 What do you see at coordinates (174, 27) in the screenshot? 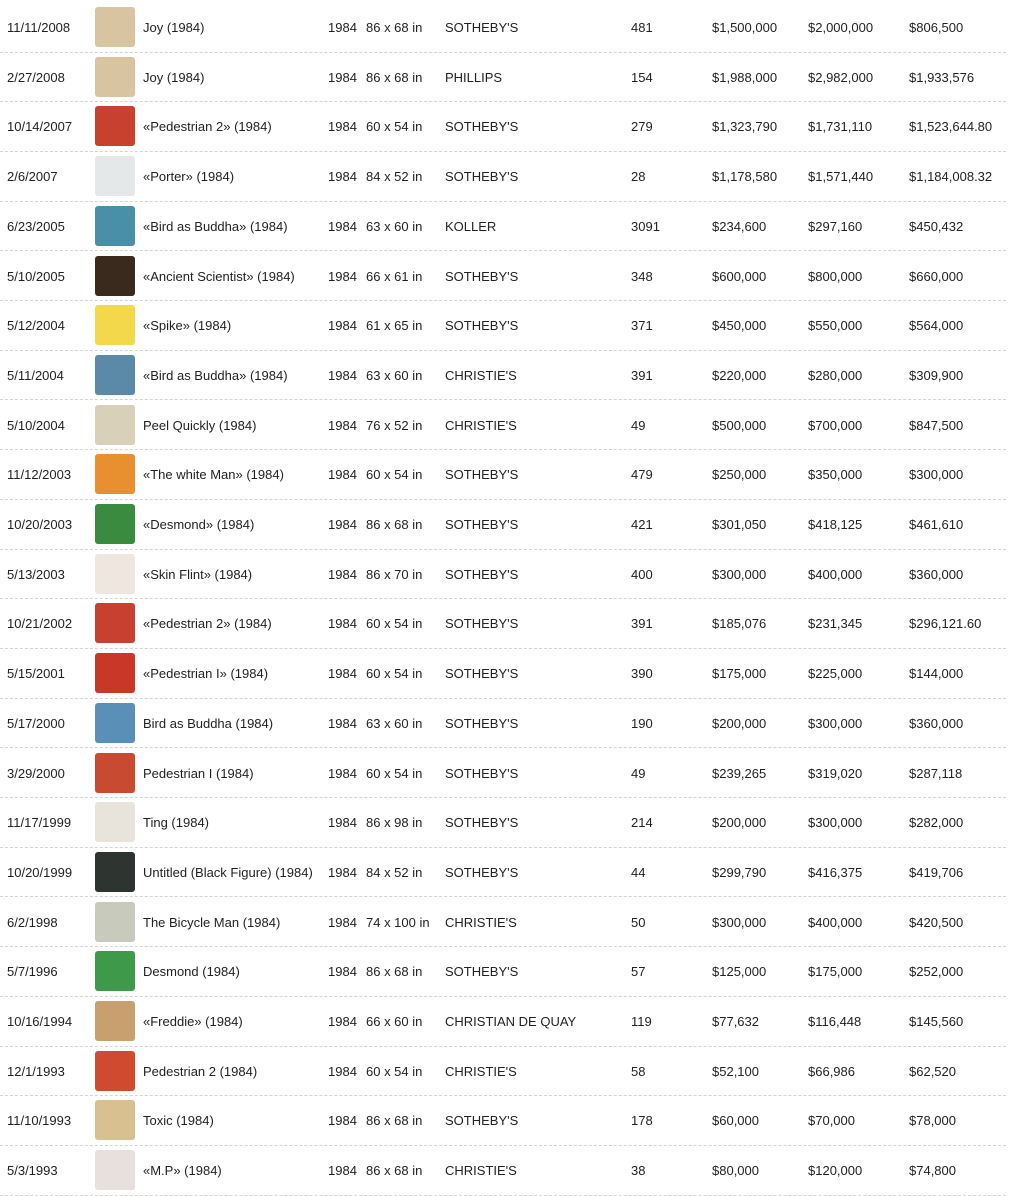
I see `artwork-title: Joy (1984)` at bounding box center [174, 27].